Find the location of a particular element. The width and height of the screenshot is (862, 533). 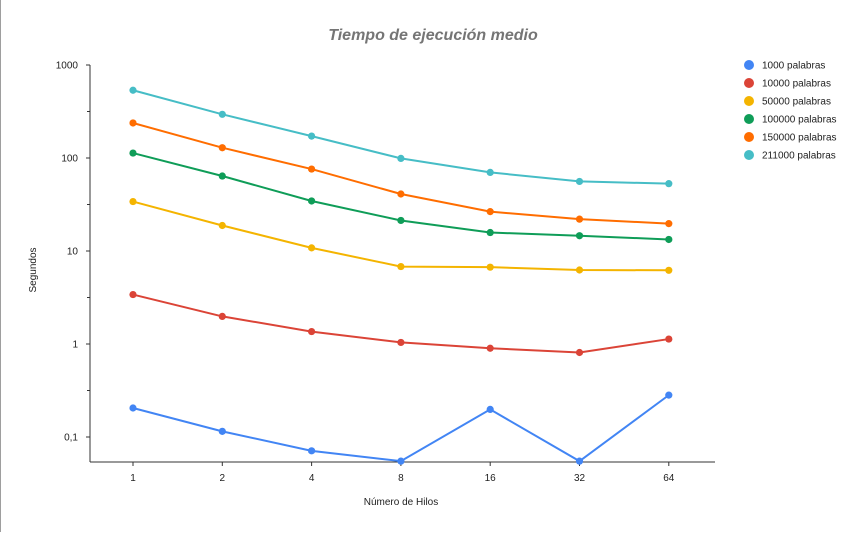

y-tick-label: 100 is located at coordinates (69, 159).